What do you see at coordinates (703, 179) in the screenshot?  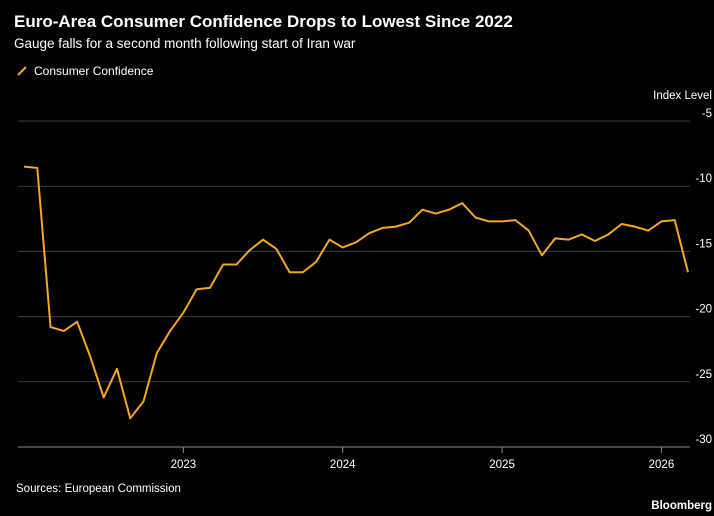 I see `y-tick-label: -10` at bounding box center [703, 179].